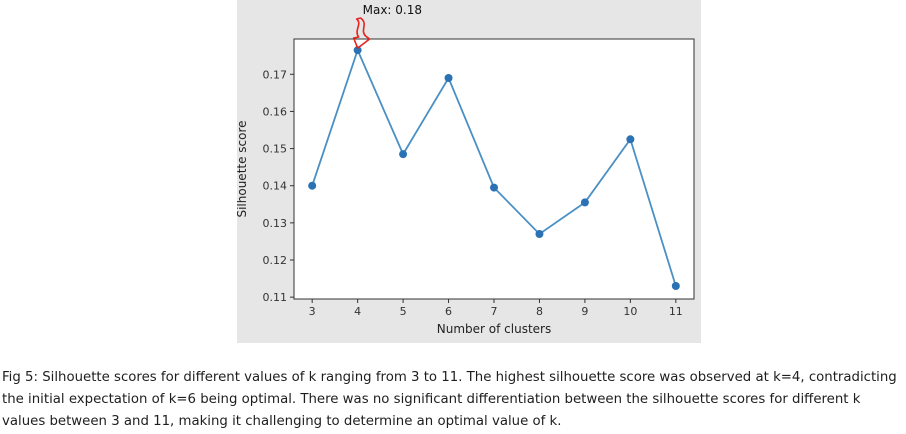  Describe the element at coordinates (494, 329) in the screenshot. I see `x-axis-label: Number of clusters` at that location.